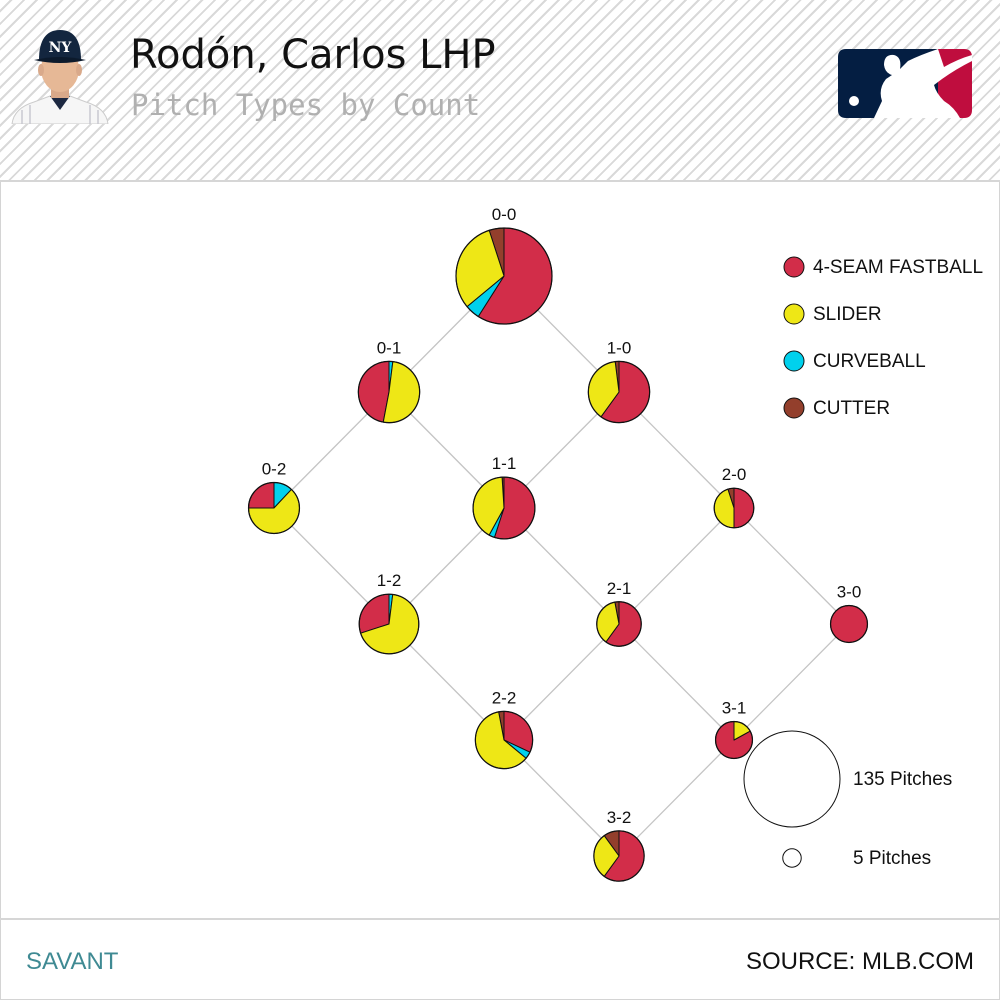  What do you see at coordinates (313, 55) in the screenshot?
I see `player-name: Rodón, Carlos LHP` at bounding box center [313, 55].